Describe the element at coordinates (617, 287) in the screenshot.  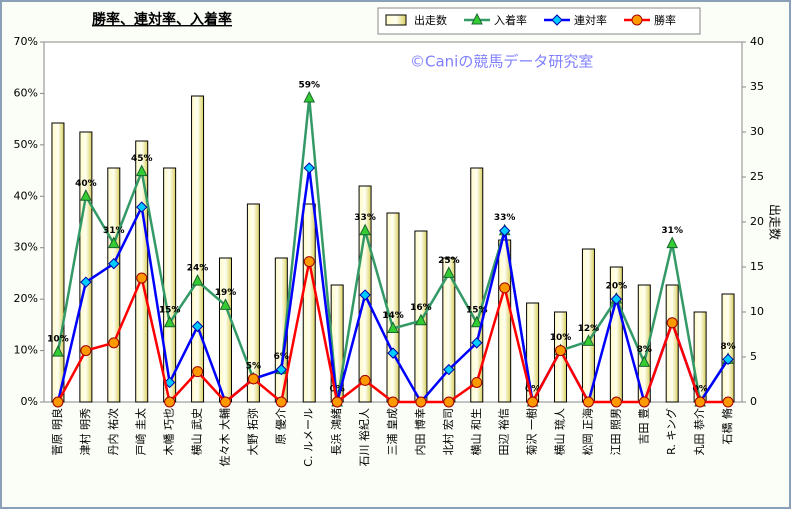
I see `data-label: 20%` at that location.